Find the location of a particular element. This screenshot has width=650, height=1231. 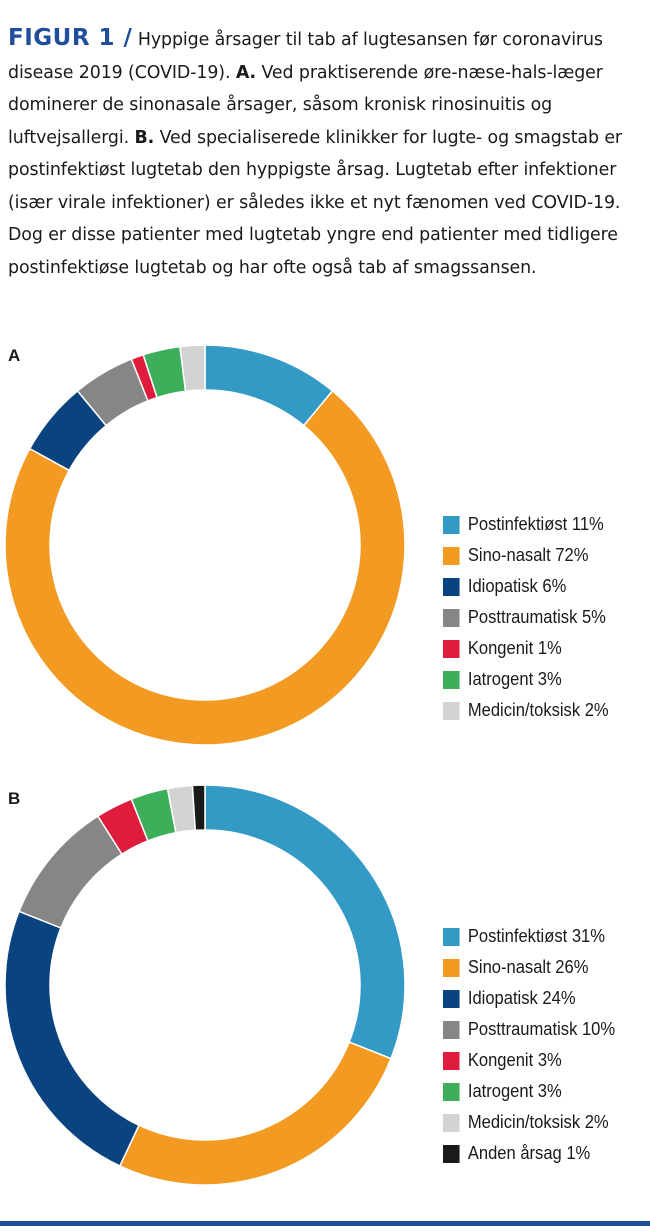

legend-label: Anden årsag 1% is located at coordinates (529, 1153).